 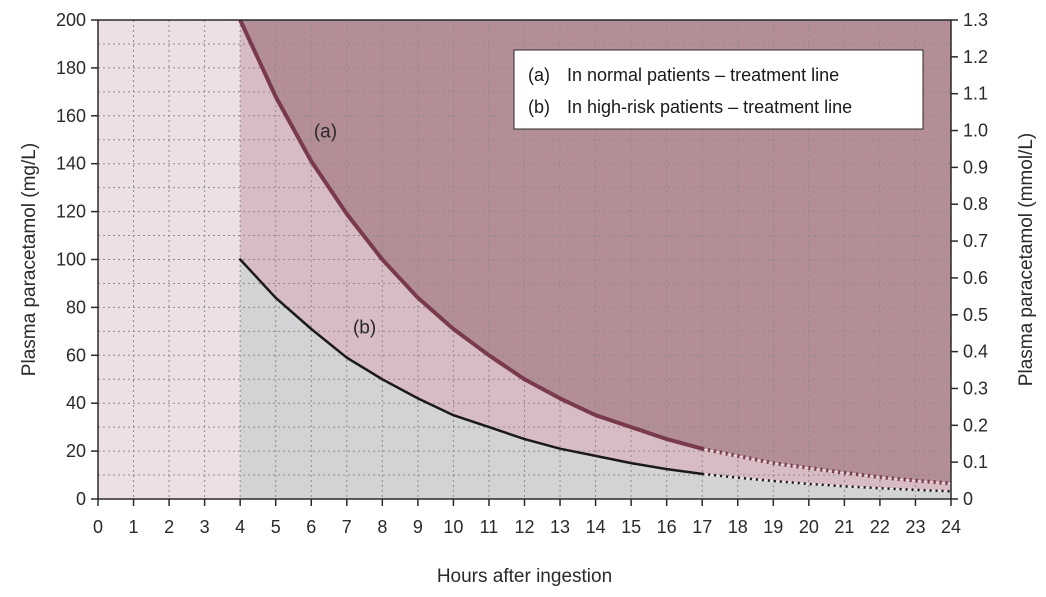 I want to click on y-left-tick-label: 100, so click(x=71, y=260).